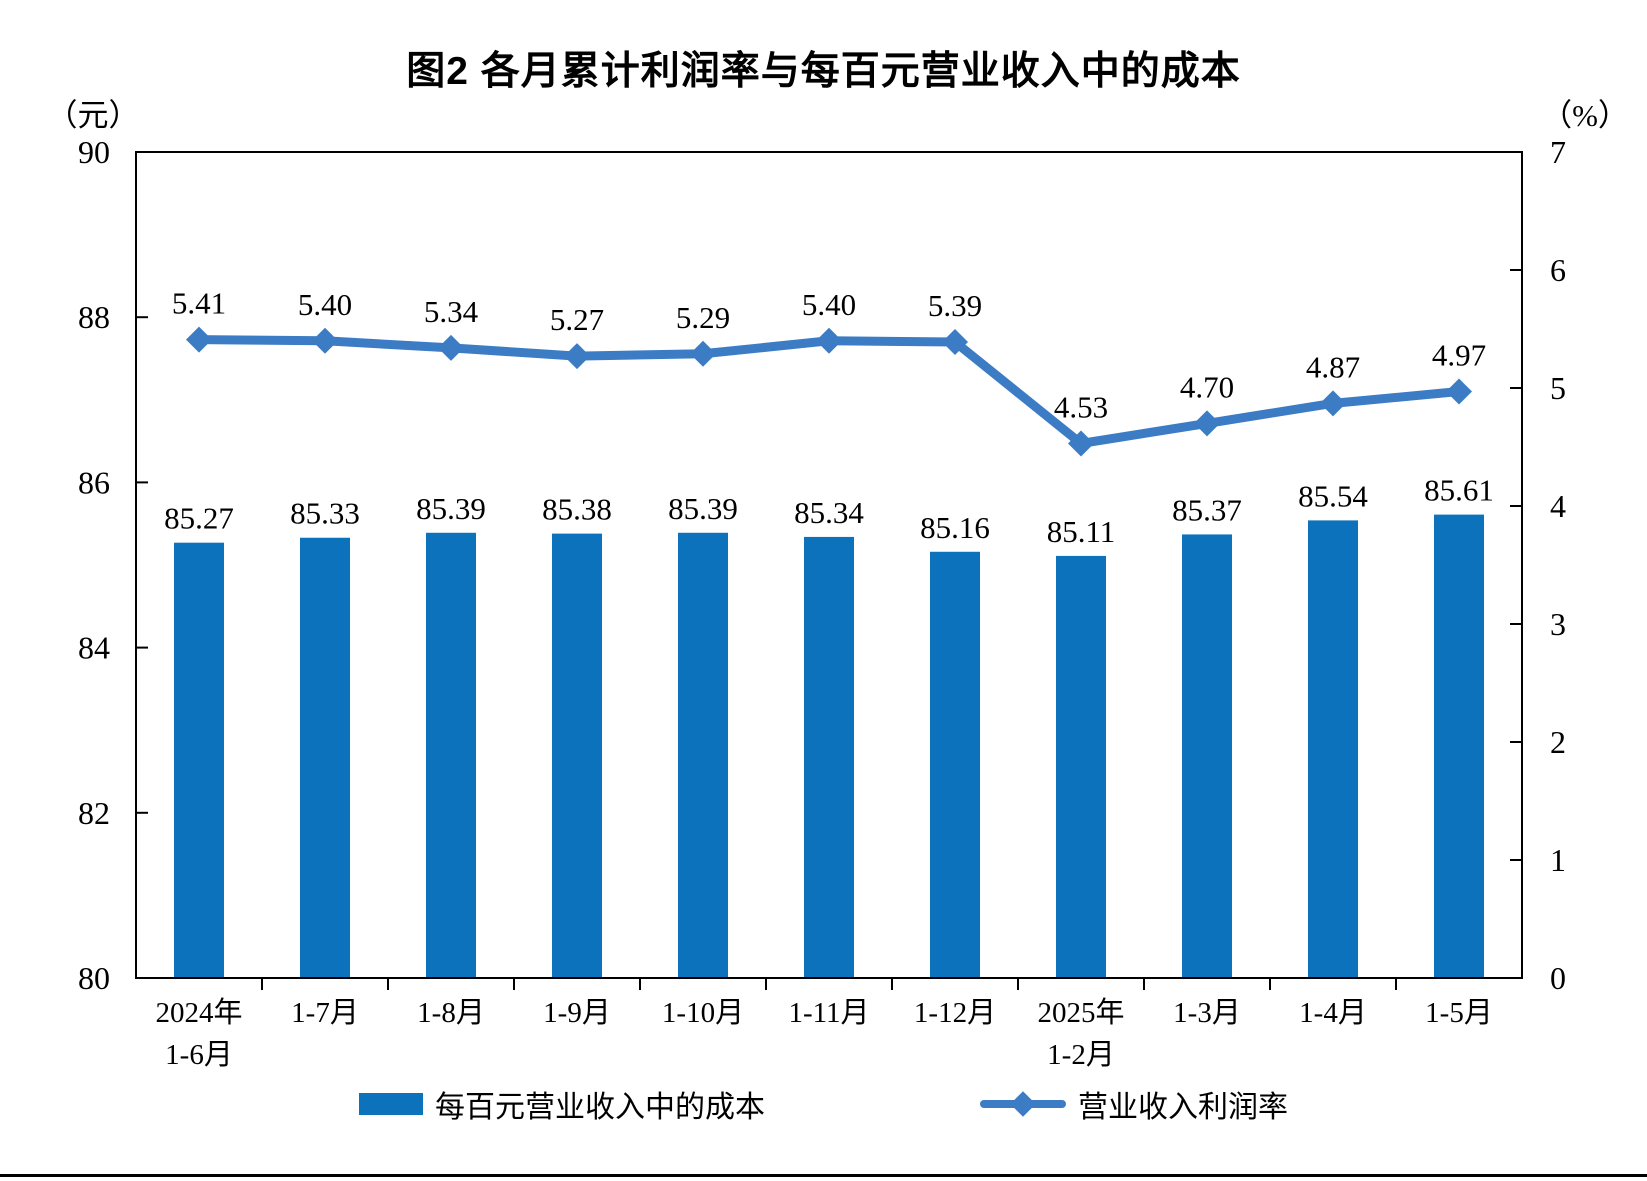  What do you see at coordinates (94, 813) in the screenshot?
I see `left-axis-tick-label: 82` at bounding box center [94, 813].